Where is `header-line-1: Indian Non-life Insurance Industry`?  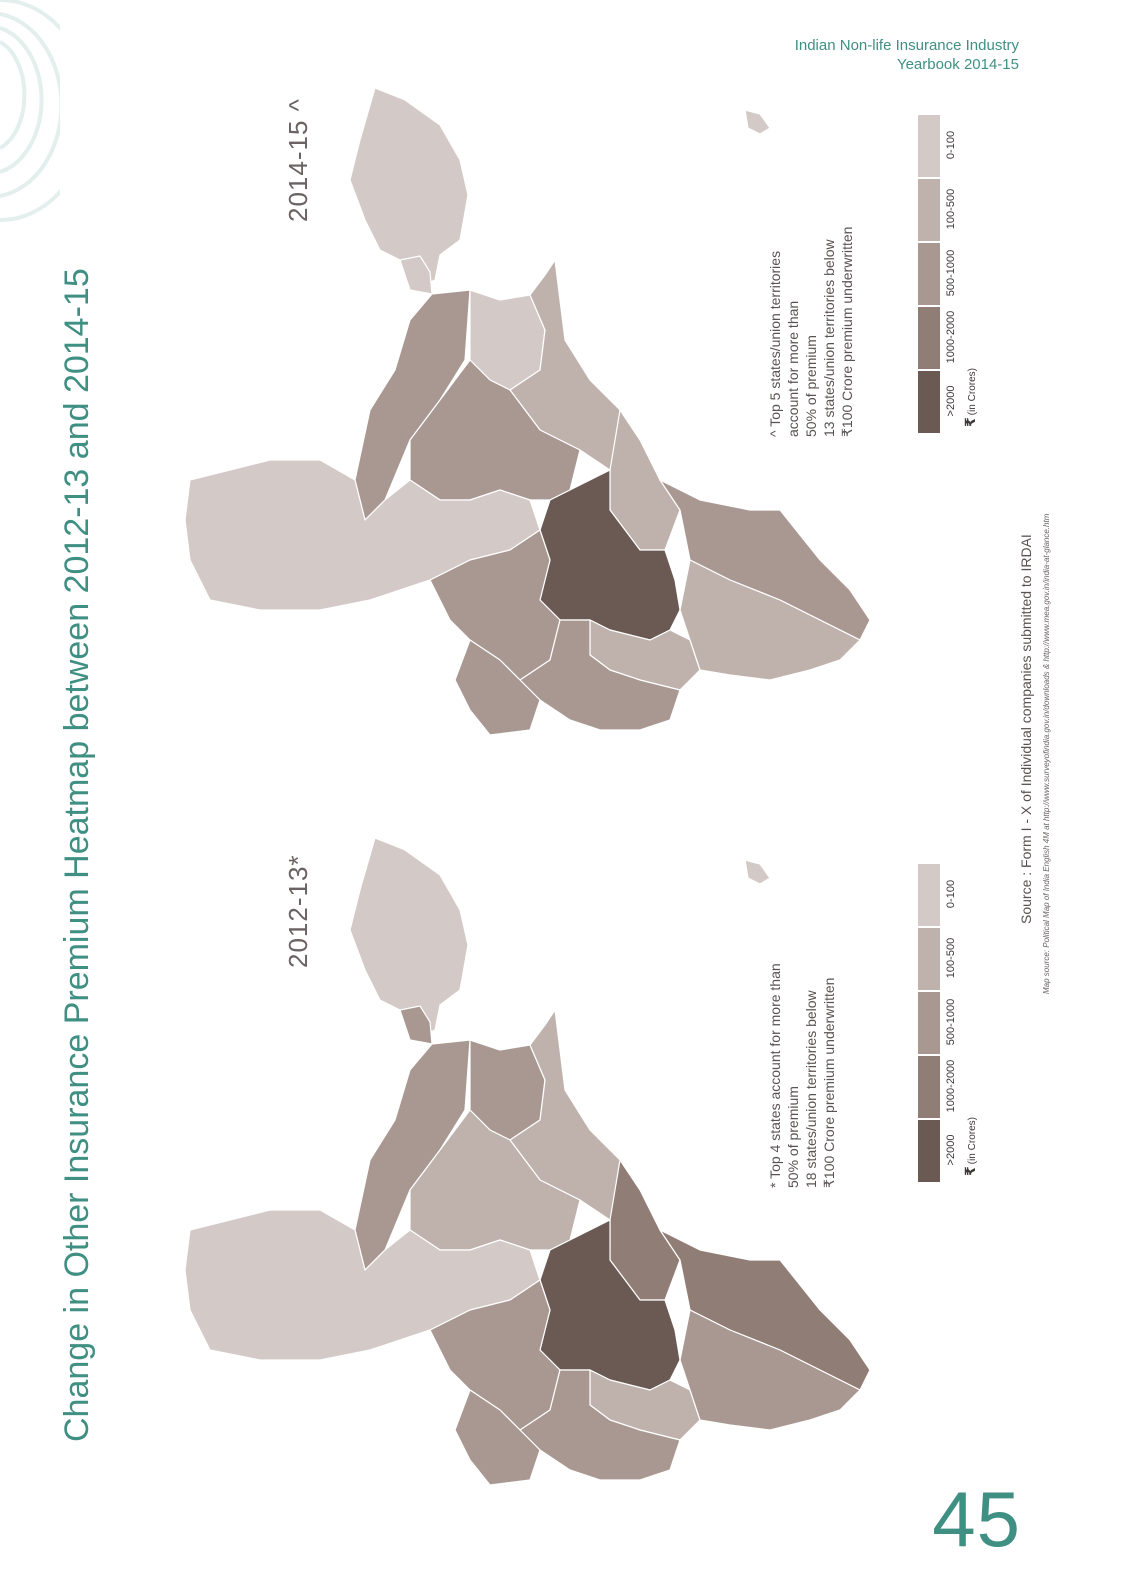
header-line-1: Indian Non-life Insurance Industry is located at coordinates (906, 45).